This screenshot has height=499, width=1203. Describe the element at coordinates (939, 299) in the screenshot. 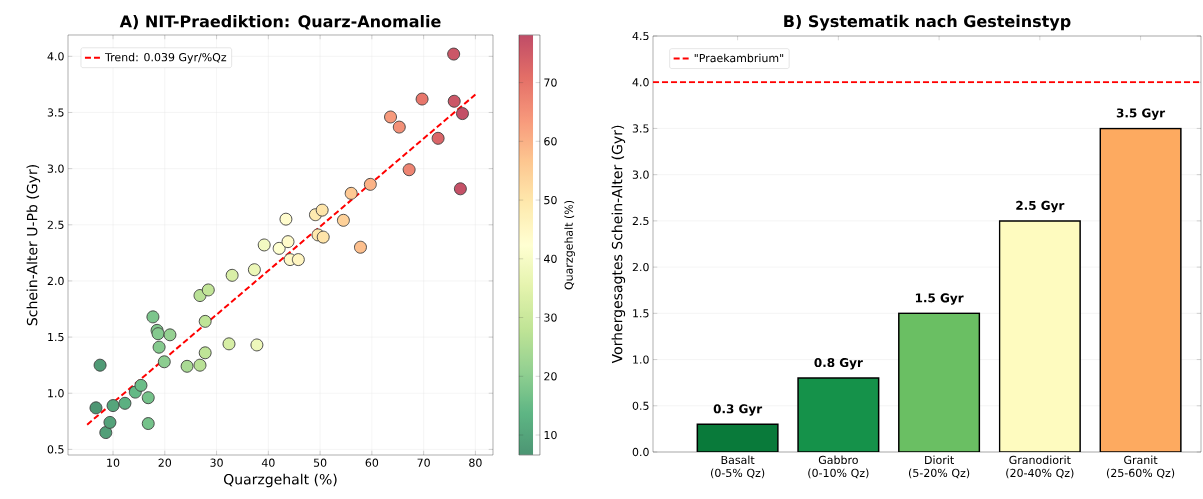

I see `data-label: 1.5 Gyr` at that location.